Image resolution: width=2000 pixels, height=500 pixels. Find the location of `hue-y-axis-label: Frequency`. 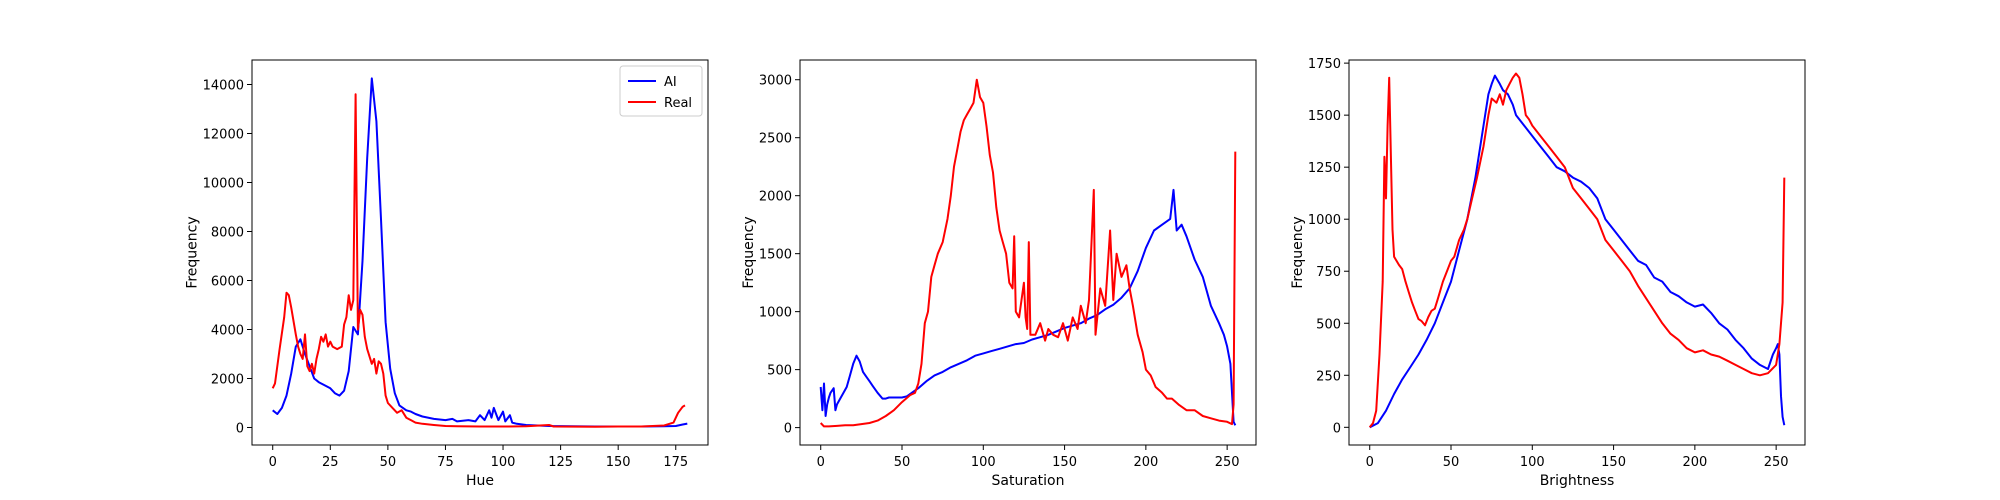

hue-y-axis-label: Frequency is located at coordinates (193, 252).